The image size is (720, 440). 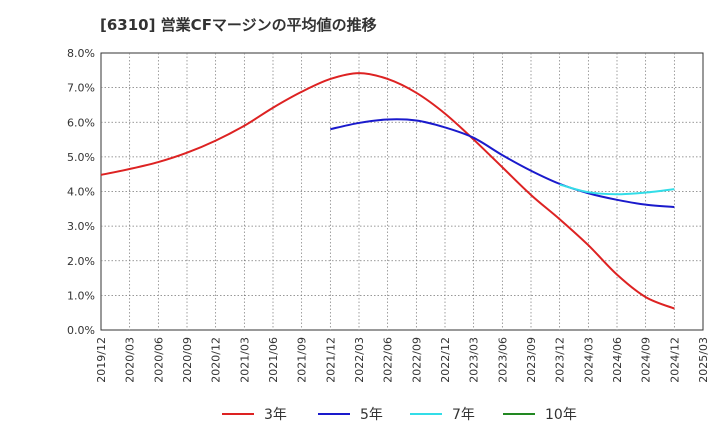 What do you see at coordinates (302, 360) in the screenshot?
I see `x-tick-label: 2021/09` at bounding box center [302, 360].